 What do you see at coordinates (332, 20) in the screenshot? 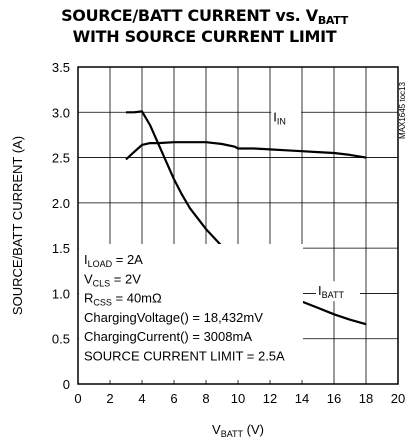
I see `chart-title-subscript: BATT` at bounding box center [332, 20].